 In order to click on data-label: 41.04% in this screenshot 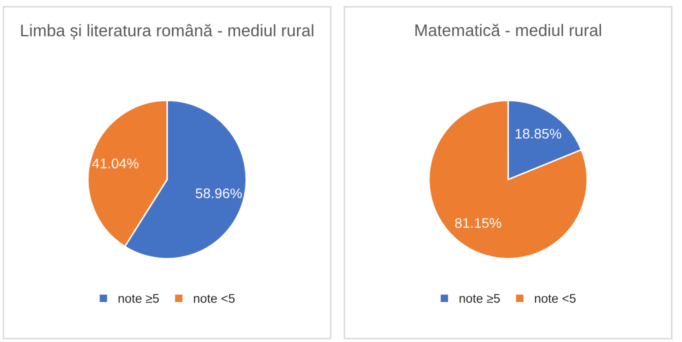, I will do `click(115, 163)`.